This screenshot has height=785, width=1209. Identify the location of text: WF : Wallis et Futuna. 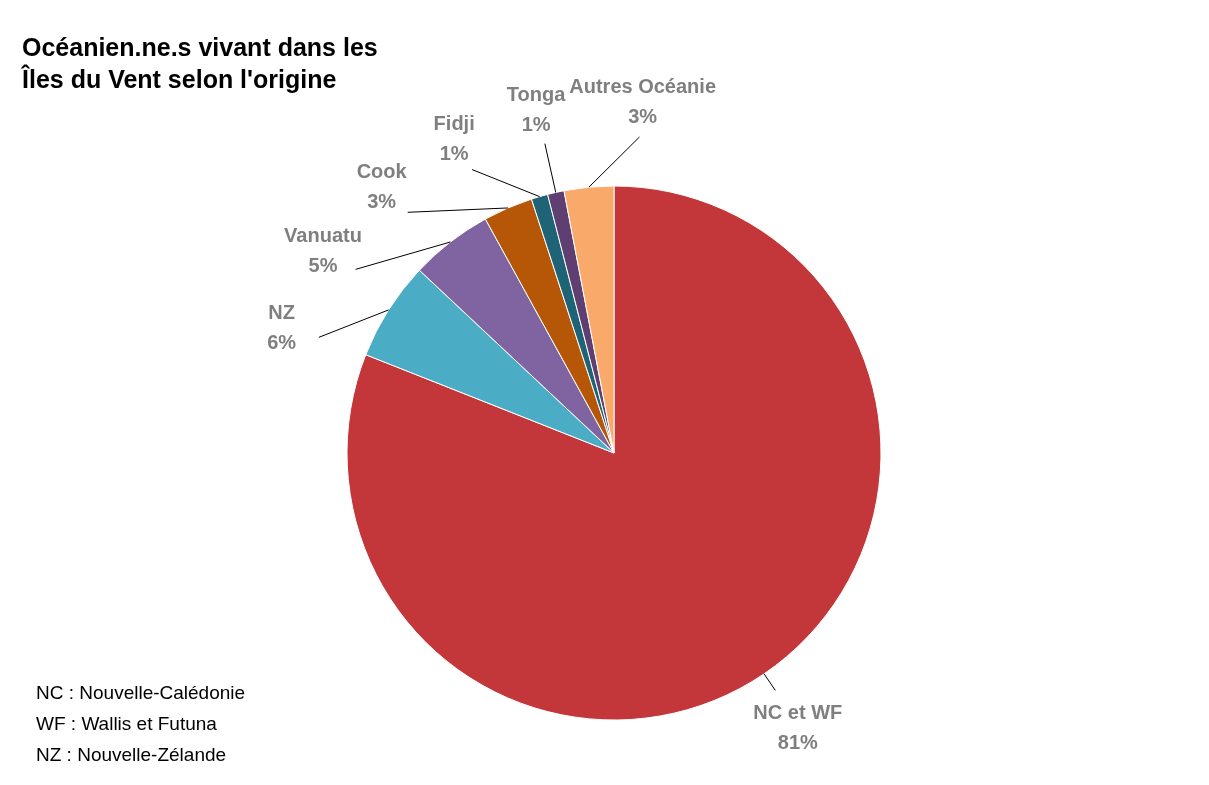
(127, 723).